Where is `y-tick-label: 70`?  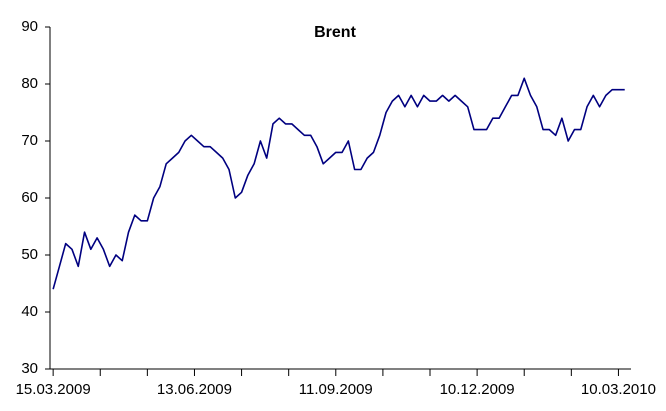
y-tick-label: 70 is located at coordinates (29, 140).